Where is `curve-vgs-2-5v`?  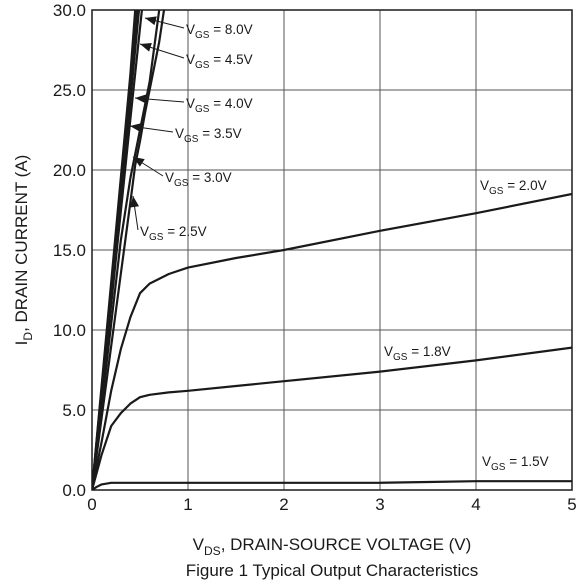
curve-vgs-2-5v is located at coordinates (129, 250).